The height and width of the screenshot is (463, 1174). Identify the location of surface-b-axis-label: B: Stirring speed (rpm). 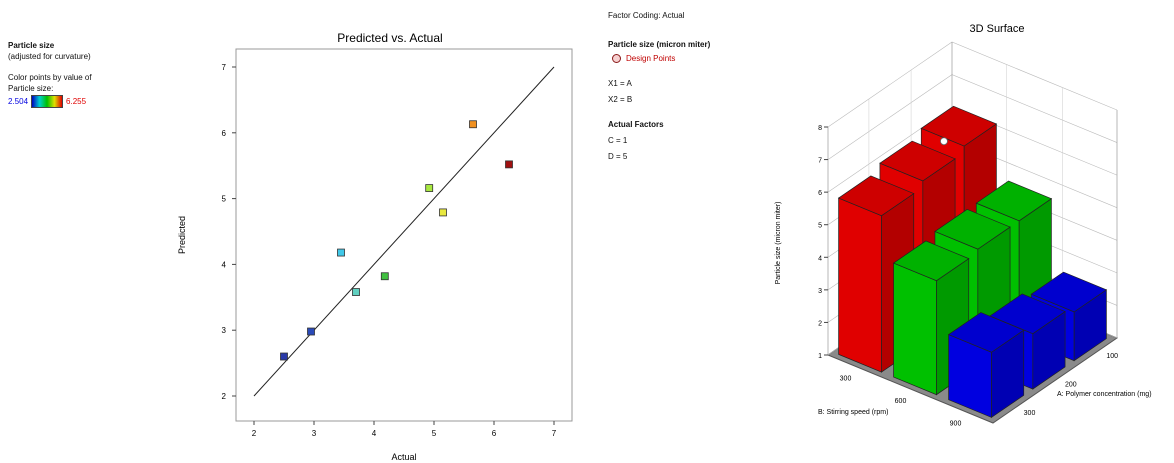
(853, 412).